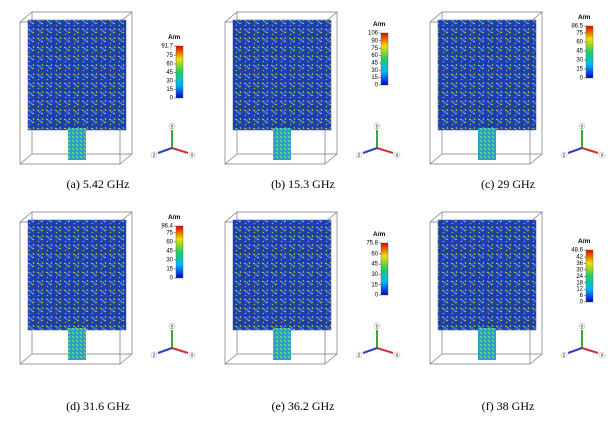  I want to click on colorbar-tick-label: 42, so click(579, 258).